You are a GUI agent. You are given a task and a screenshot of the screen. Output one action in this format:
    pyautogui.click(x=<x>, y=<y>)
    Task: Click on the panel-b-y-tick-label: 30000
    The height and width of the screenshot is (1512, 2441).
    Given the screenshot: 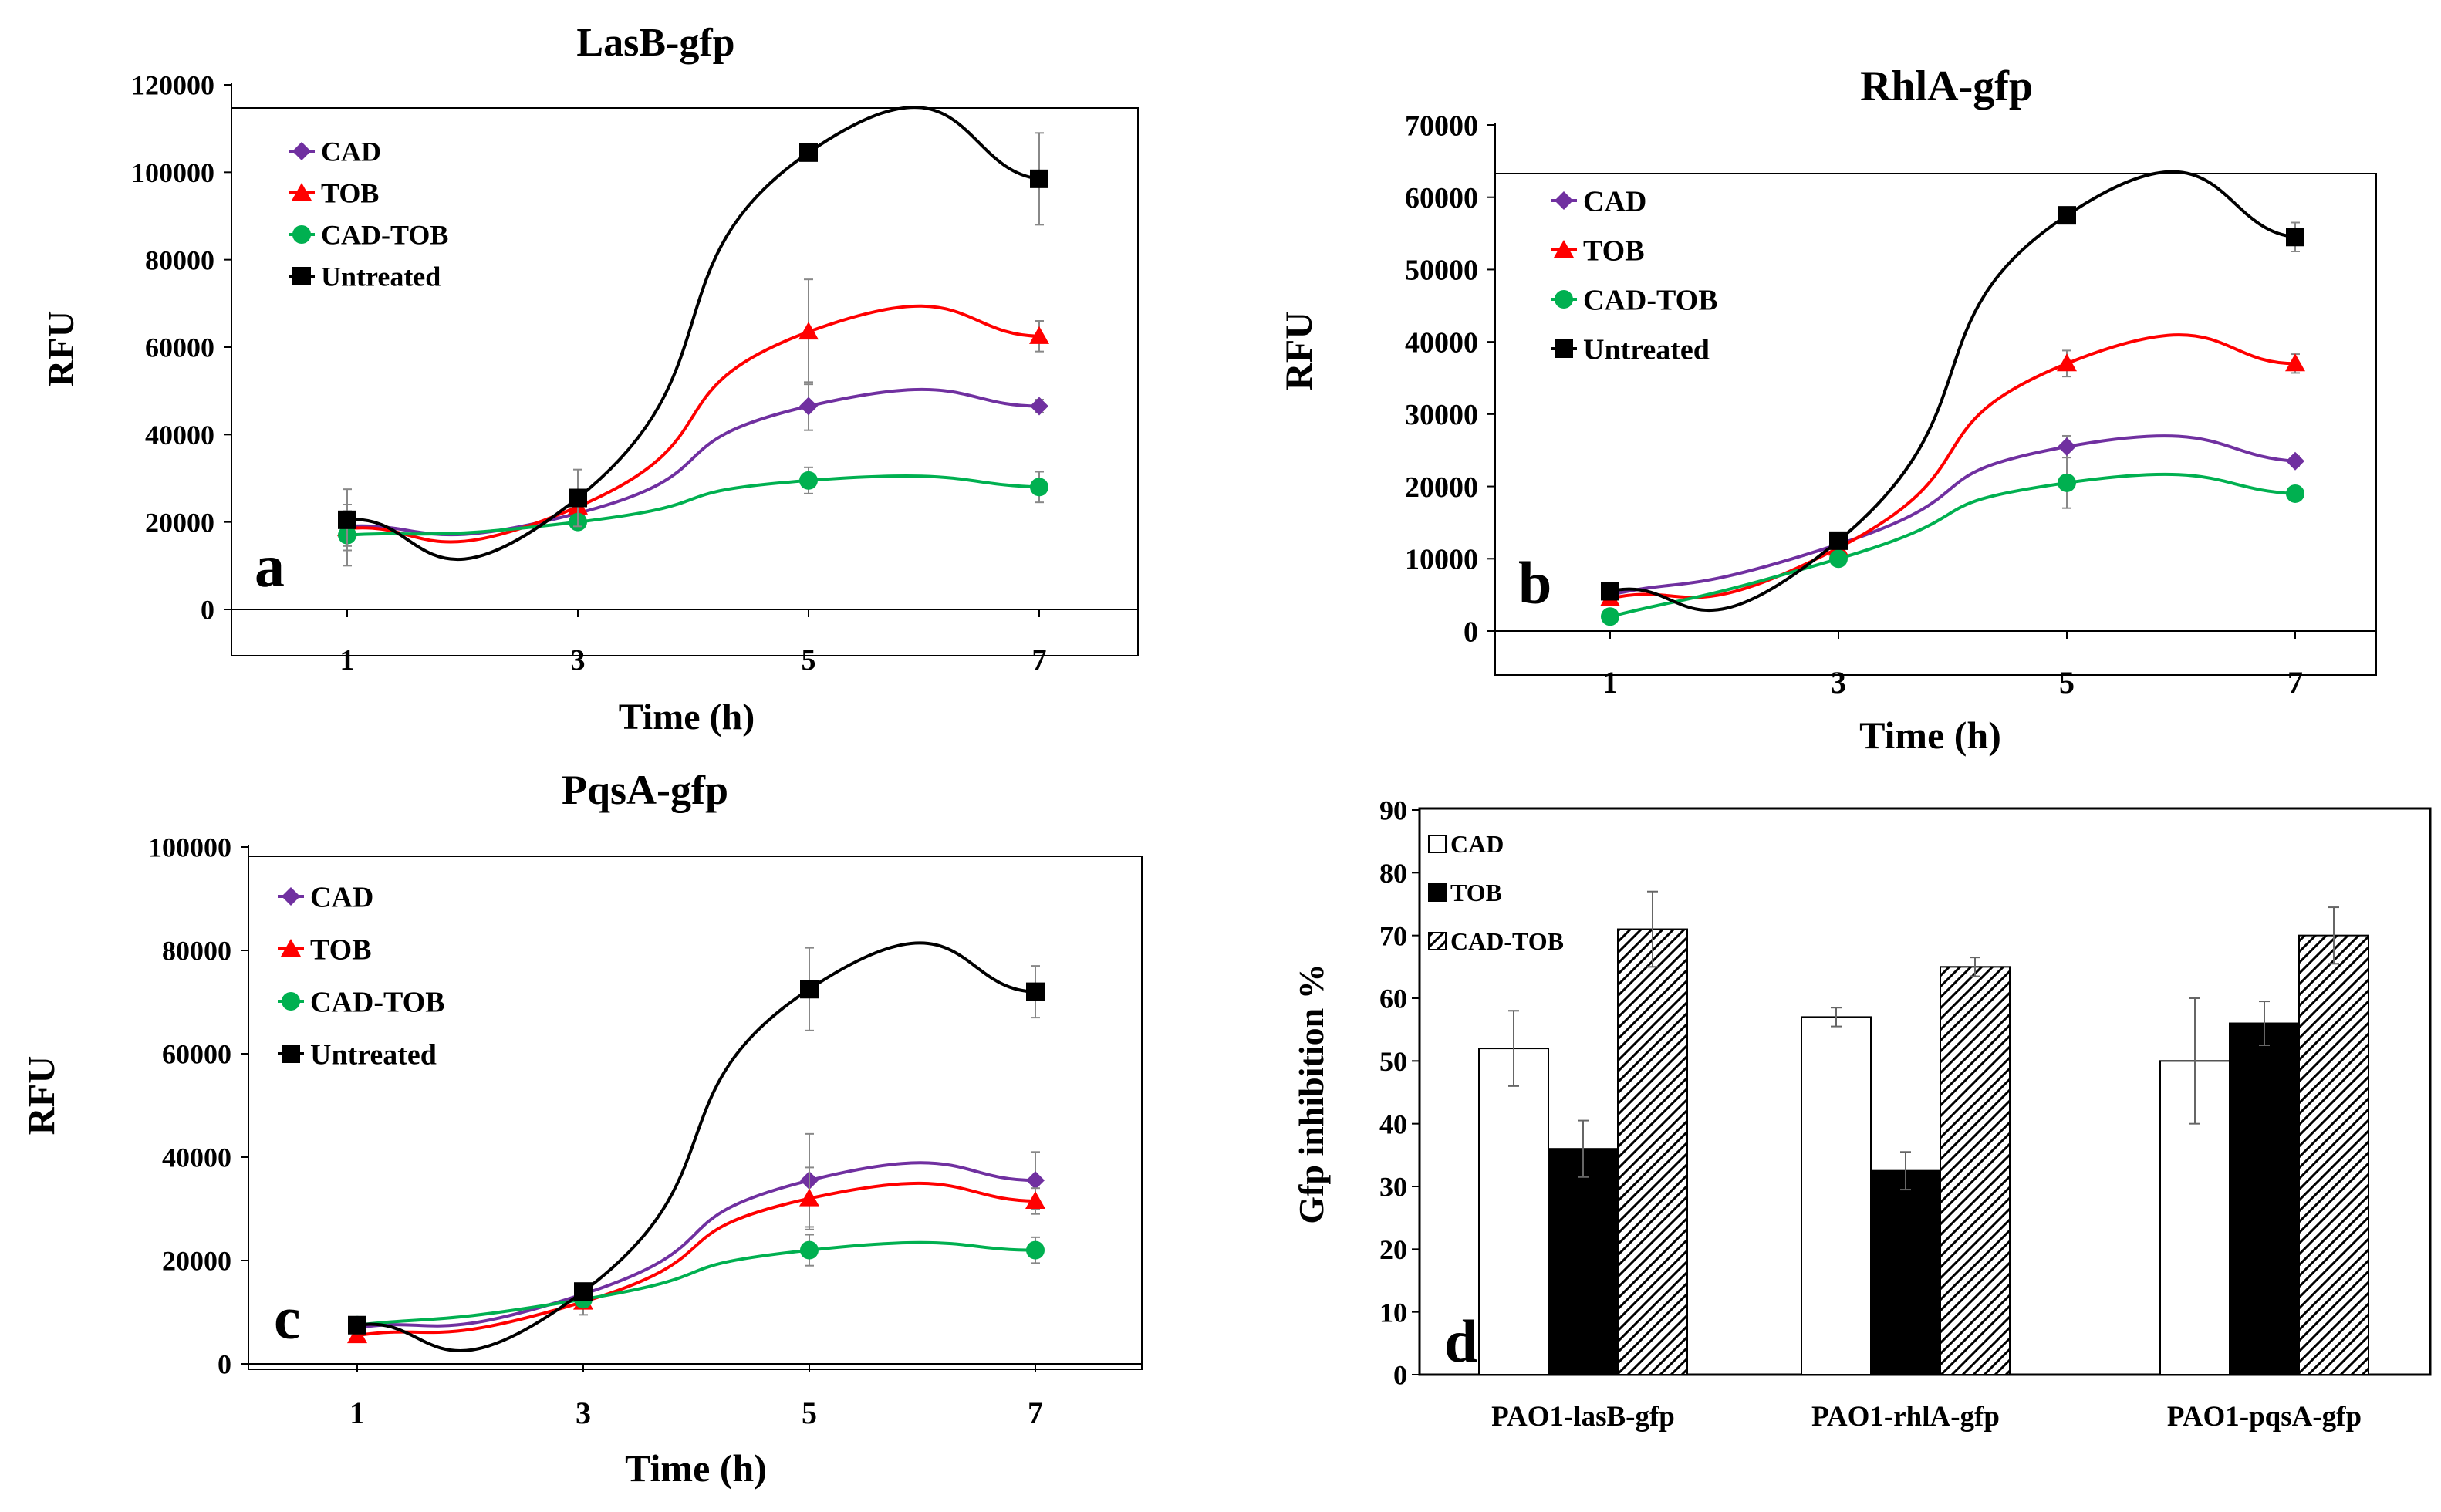 What is the action you would take?
    pyautogui.click(x=1441, y=415)
    